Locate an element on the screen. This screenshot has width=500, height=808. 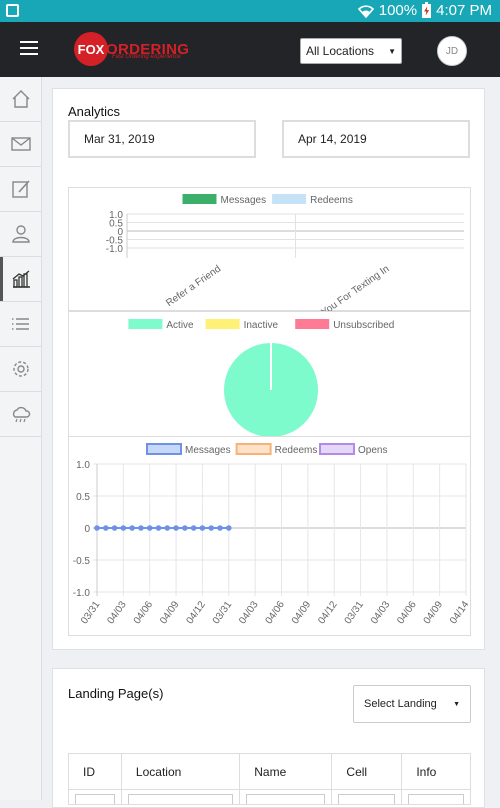
sidebar-item-compose is located at coordinates (20, 189).